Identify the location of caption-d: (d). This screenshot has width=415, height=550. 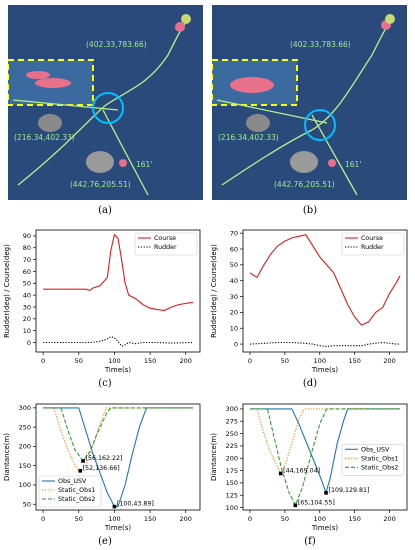
(310, 383).